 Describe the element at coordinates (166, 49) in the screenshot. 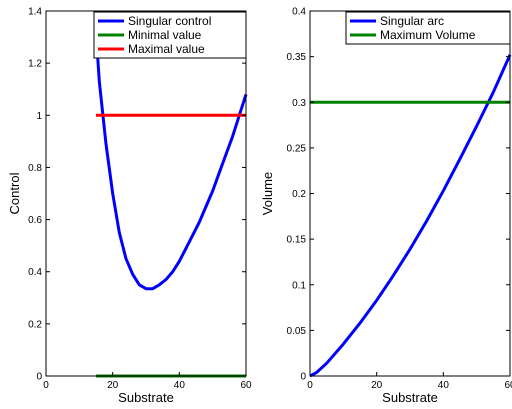

I see `legend-label: Maximal value` at that location.